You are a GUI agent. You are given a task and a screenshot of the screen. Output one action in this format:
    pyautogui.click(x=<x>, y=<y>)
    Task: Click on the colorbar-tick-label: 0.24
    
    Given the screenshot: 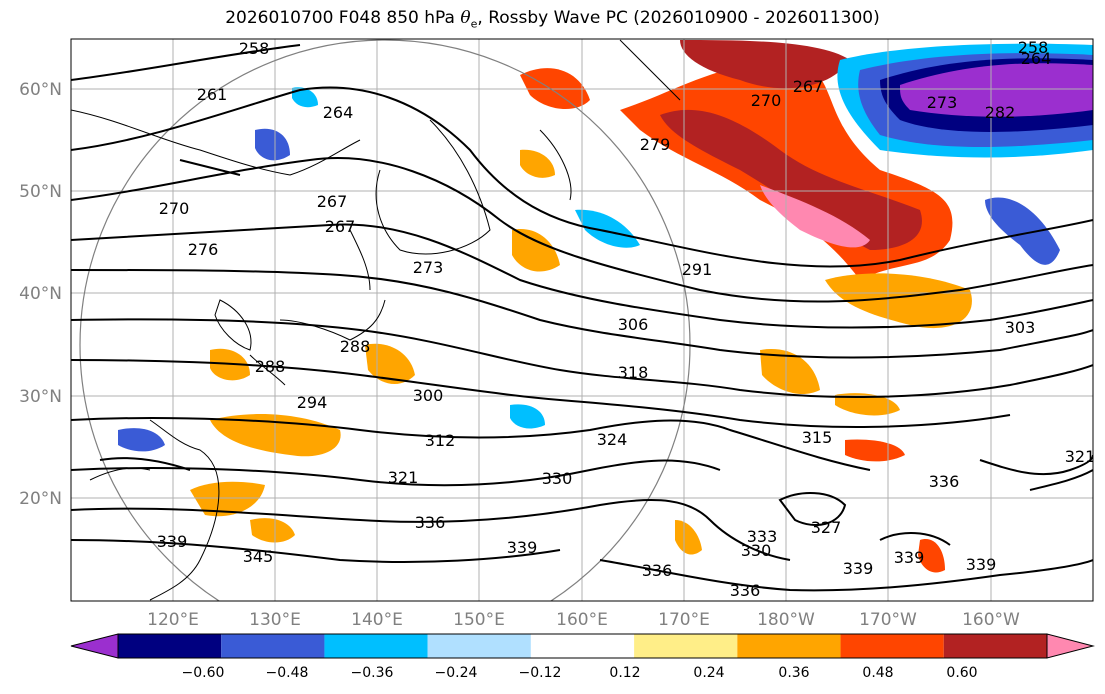 What is the action you would take?
    pyautogui.click(x=708, y=673)
    